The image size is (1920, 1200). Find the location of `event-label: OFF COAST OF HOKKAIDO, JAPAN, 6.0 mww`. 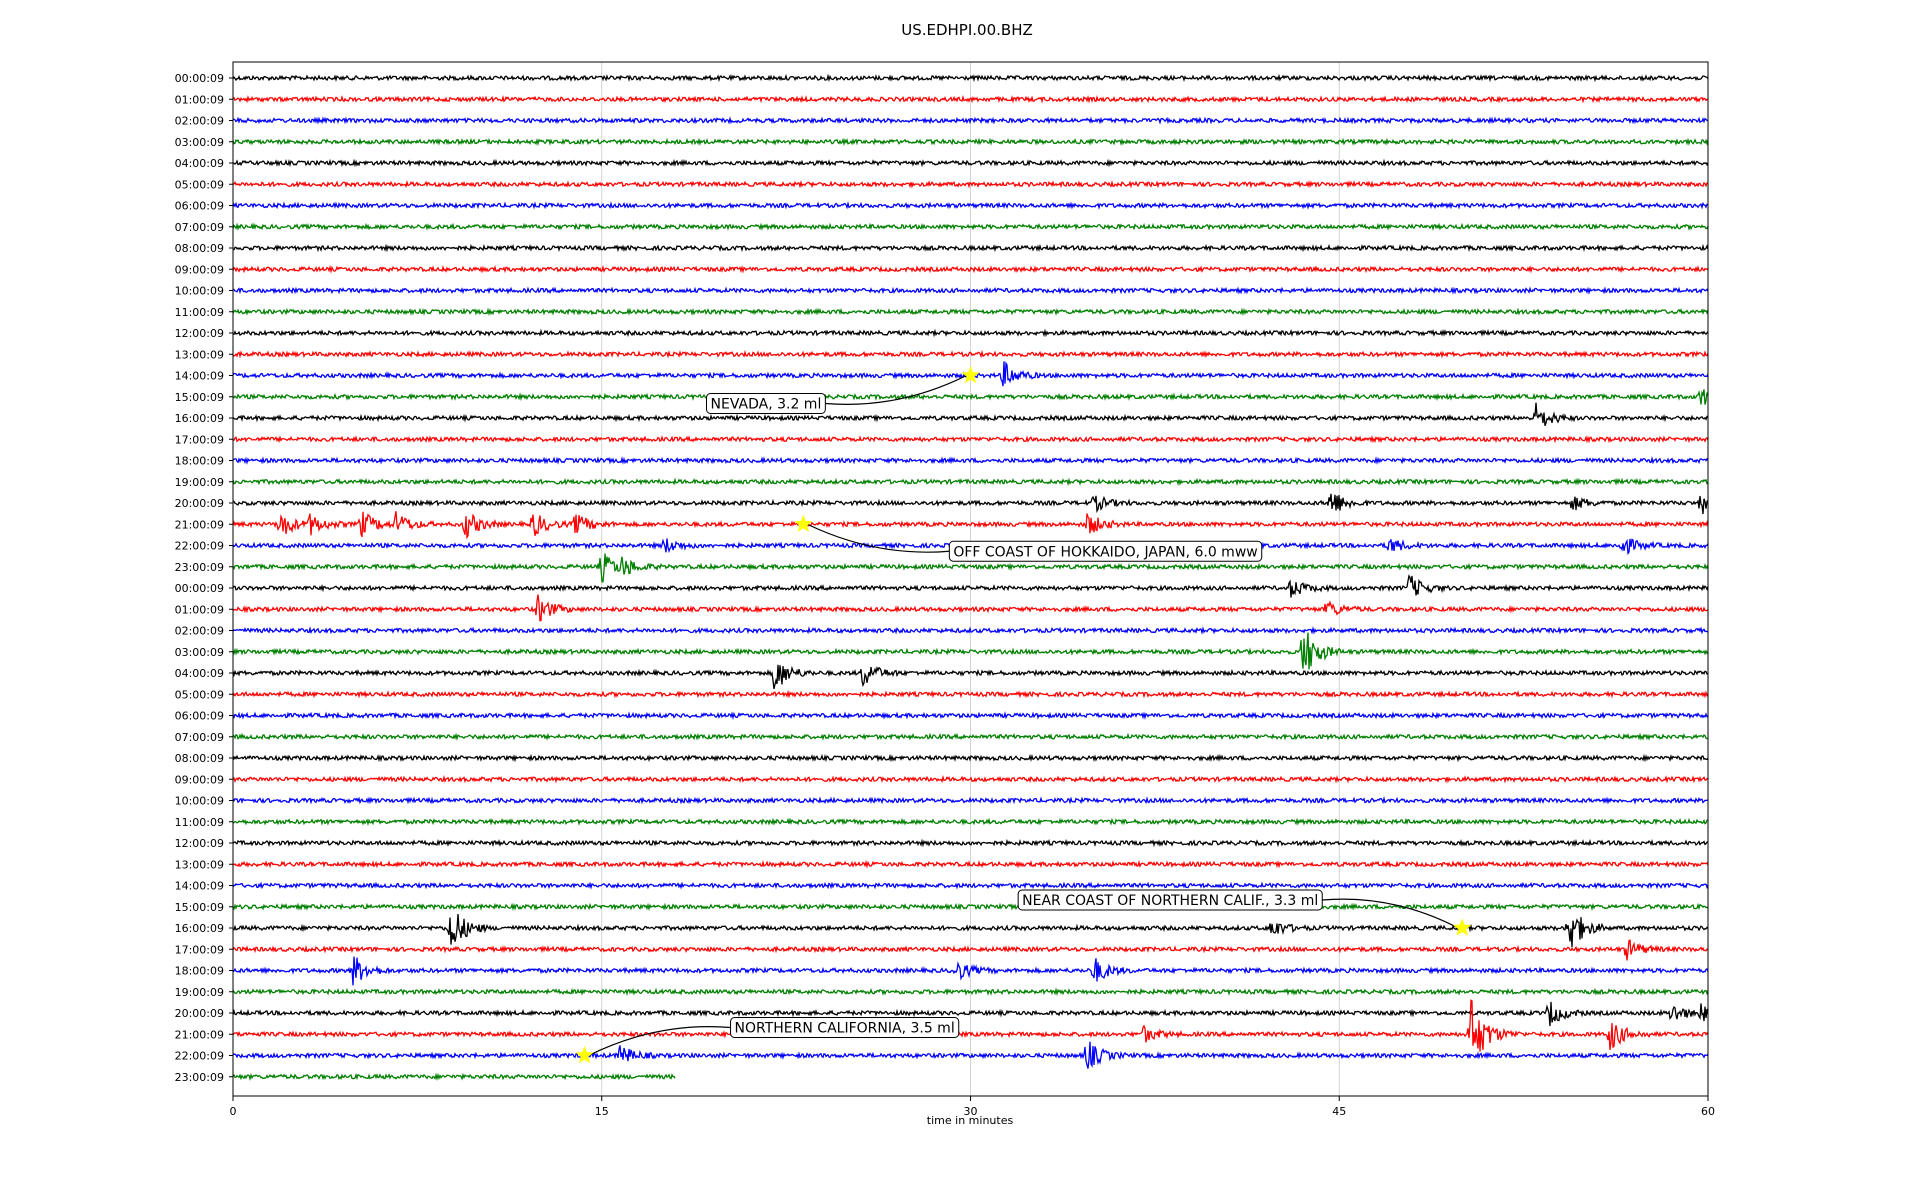

event-label: OFF COAST OF HOKKAIDO, JAPAN, 6.0 mww is located at coordinates (1105, 552).